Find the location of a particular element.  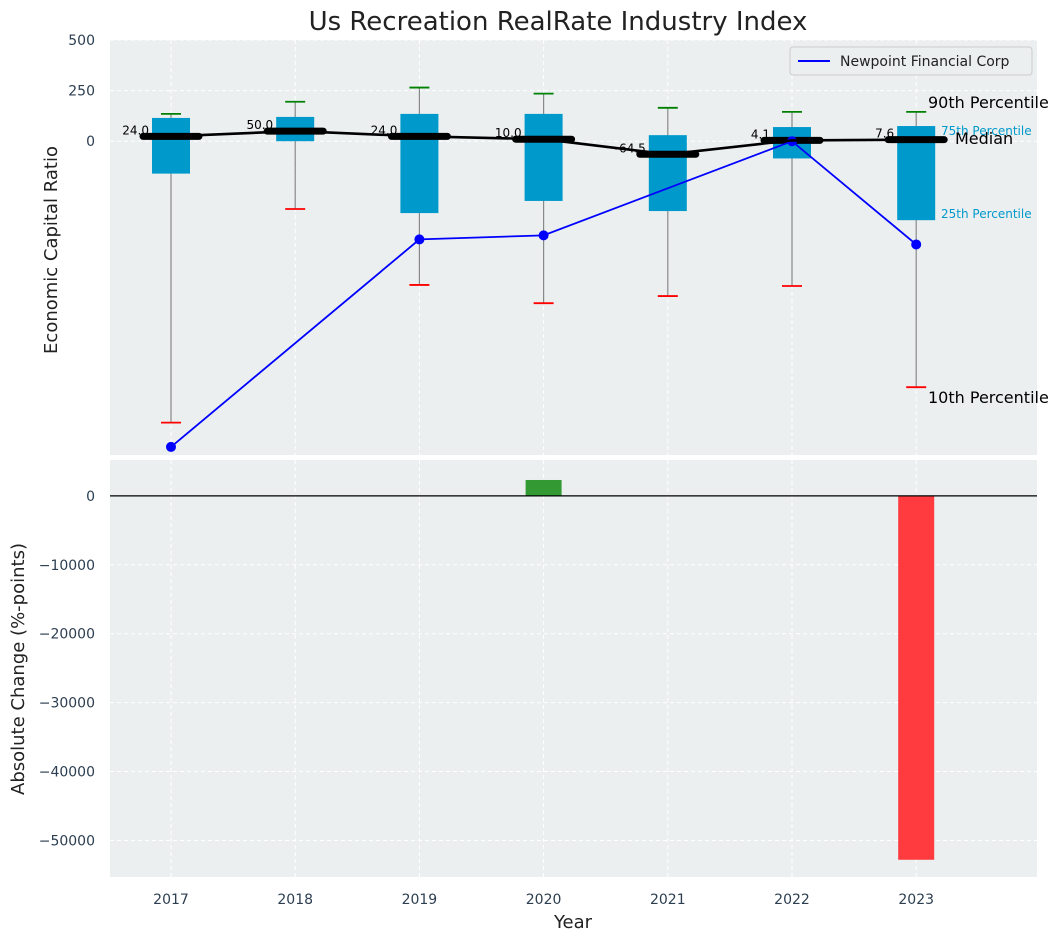

y-tick-label: −20000 is located at coordinates (67, 635).